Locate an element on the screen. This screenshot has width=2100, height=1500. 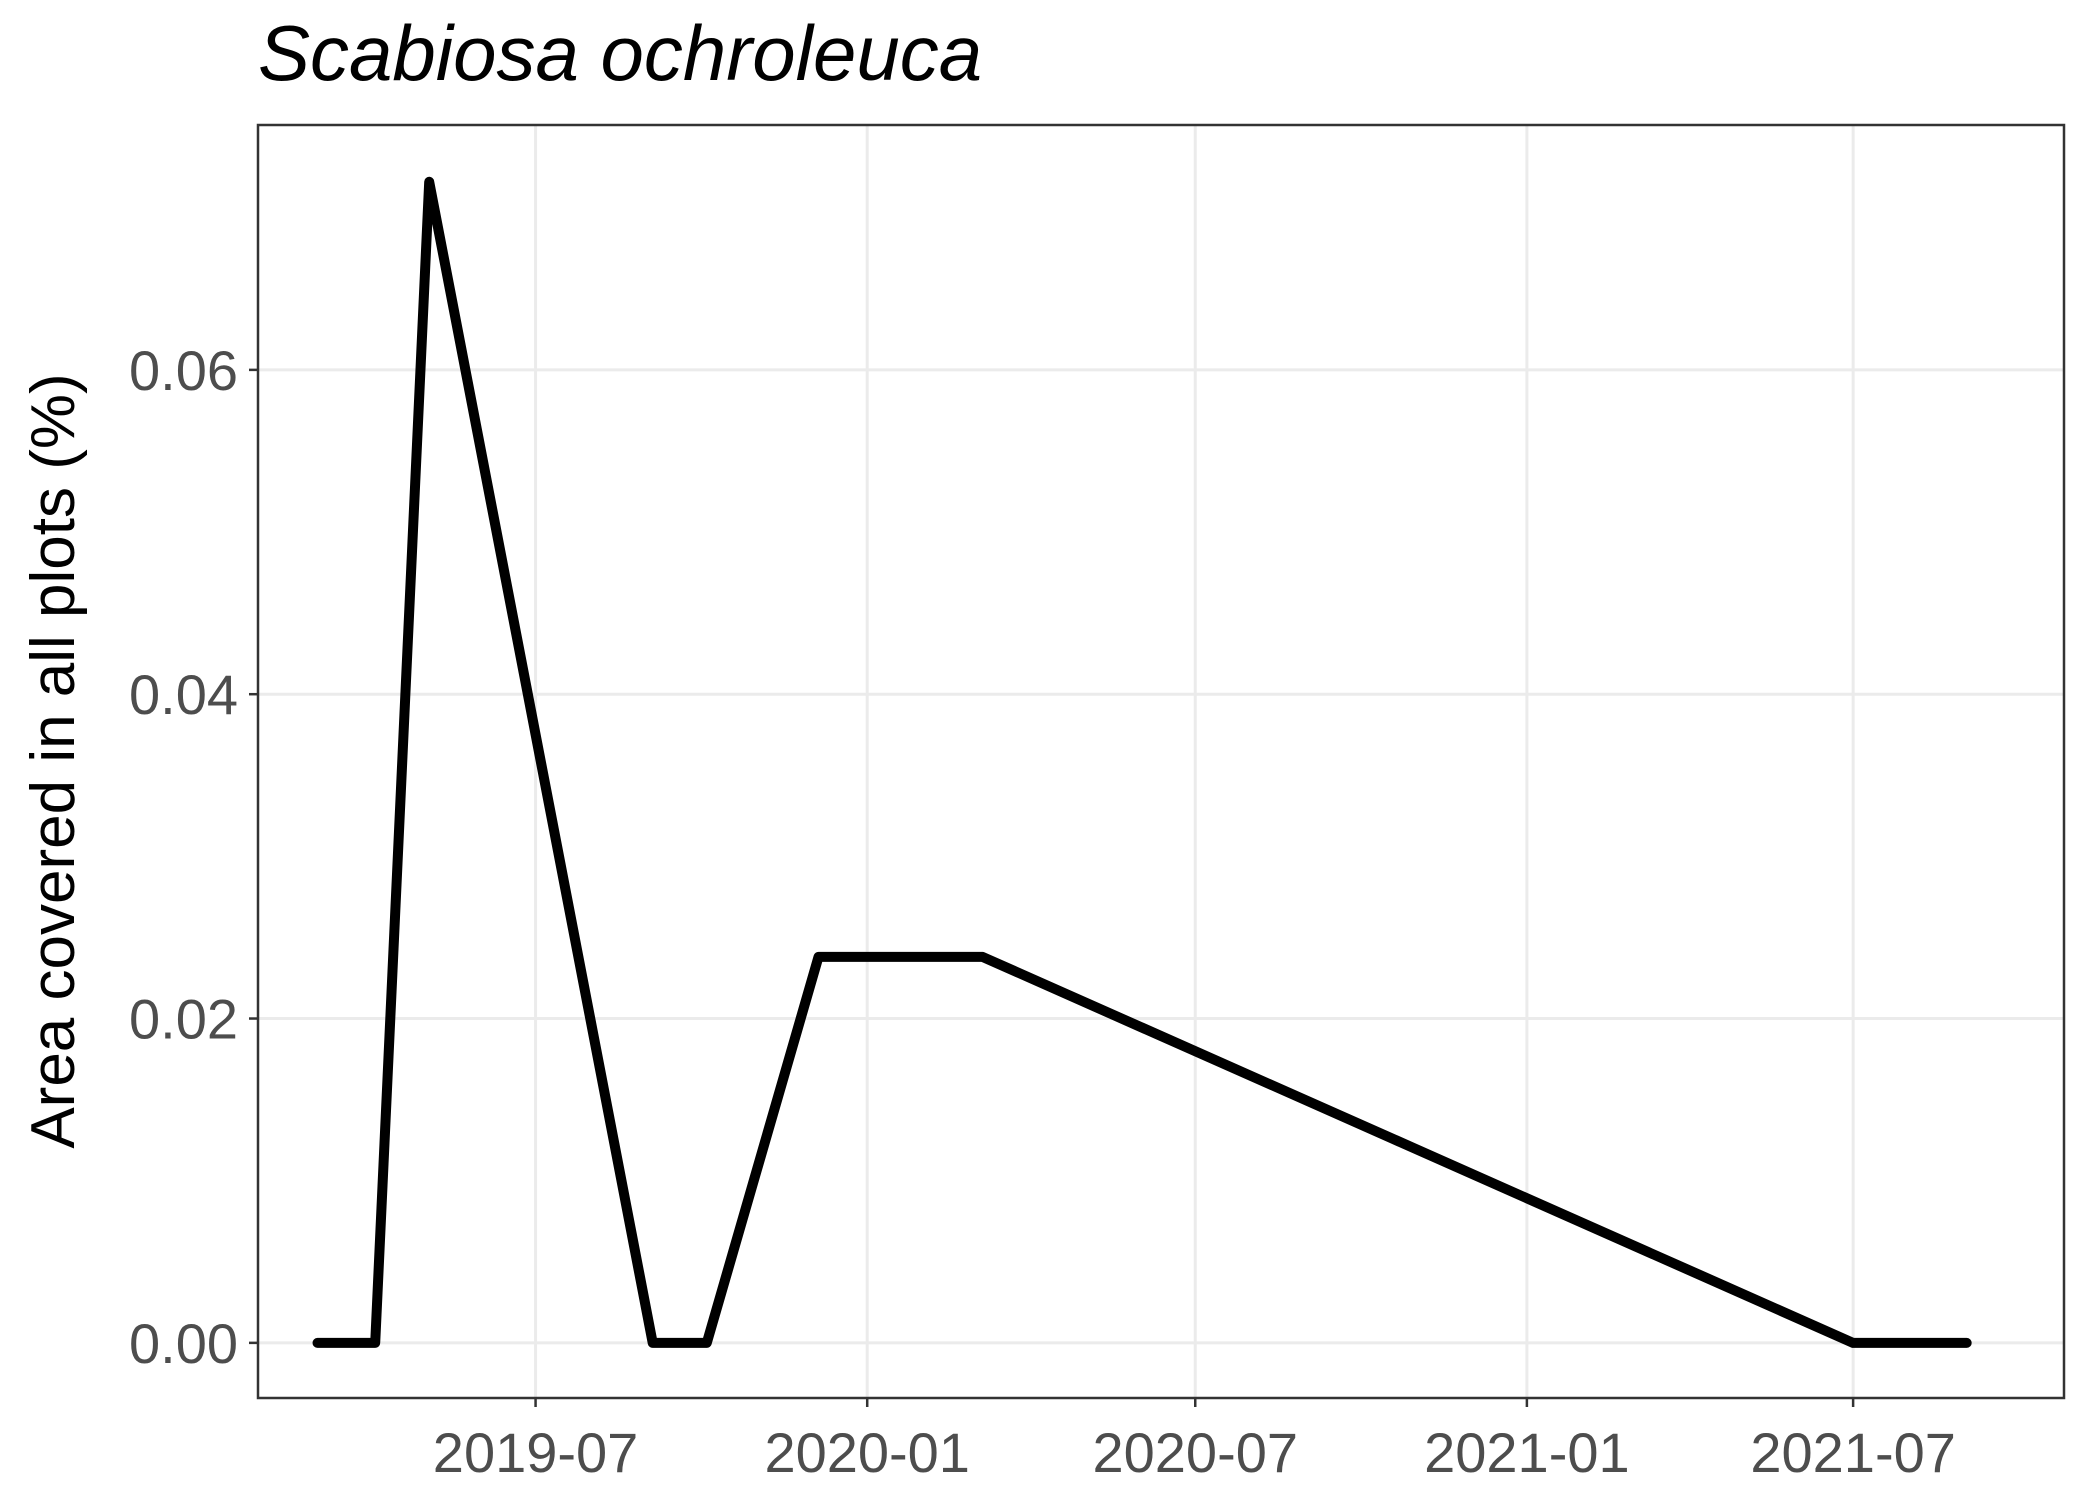
x-tick-label: 2021-07 is located at coordinates (1853, 1452).